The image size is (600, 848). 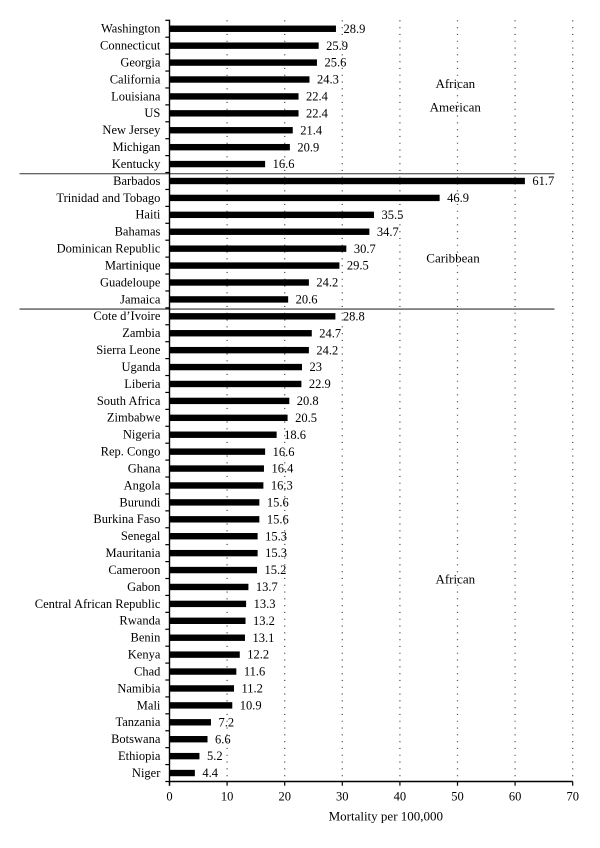 What do you see at coordinates (138, 688) in the screenshot?
I see `svg-text: Namibia` at bounding box center [138, 688].